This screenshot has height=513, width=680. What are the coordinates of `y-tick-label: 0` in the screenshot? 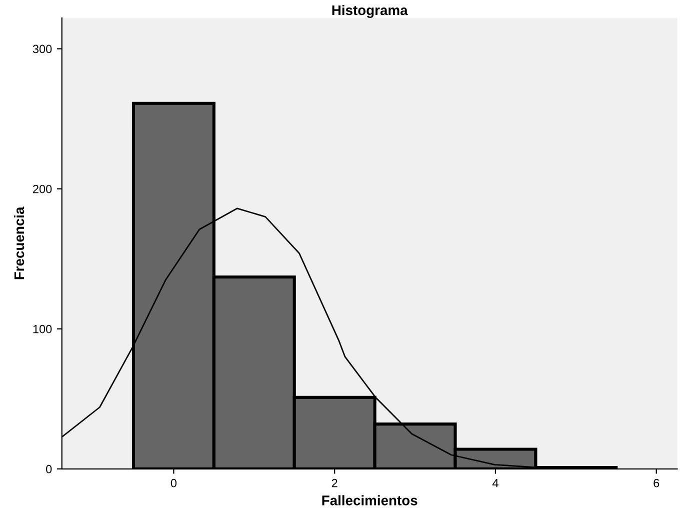 It's located at (49, 469).